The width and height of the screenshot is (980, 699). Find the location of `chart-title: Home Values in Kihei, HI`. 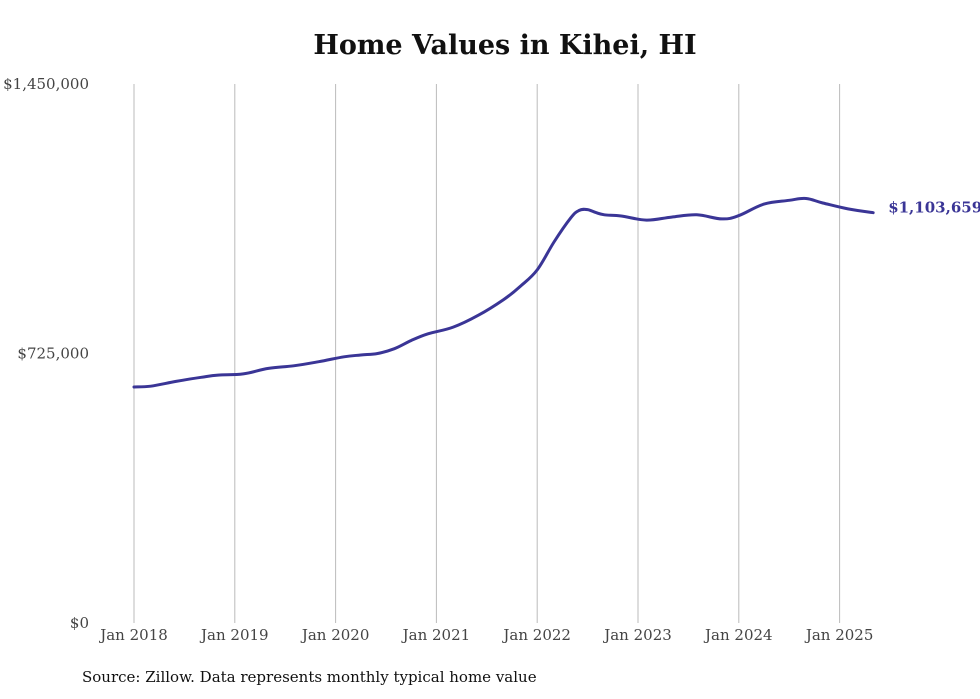

chart-title: Home Values in Kihei, HI is located at coordinates (505, 45).